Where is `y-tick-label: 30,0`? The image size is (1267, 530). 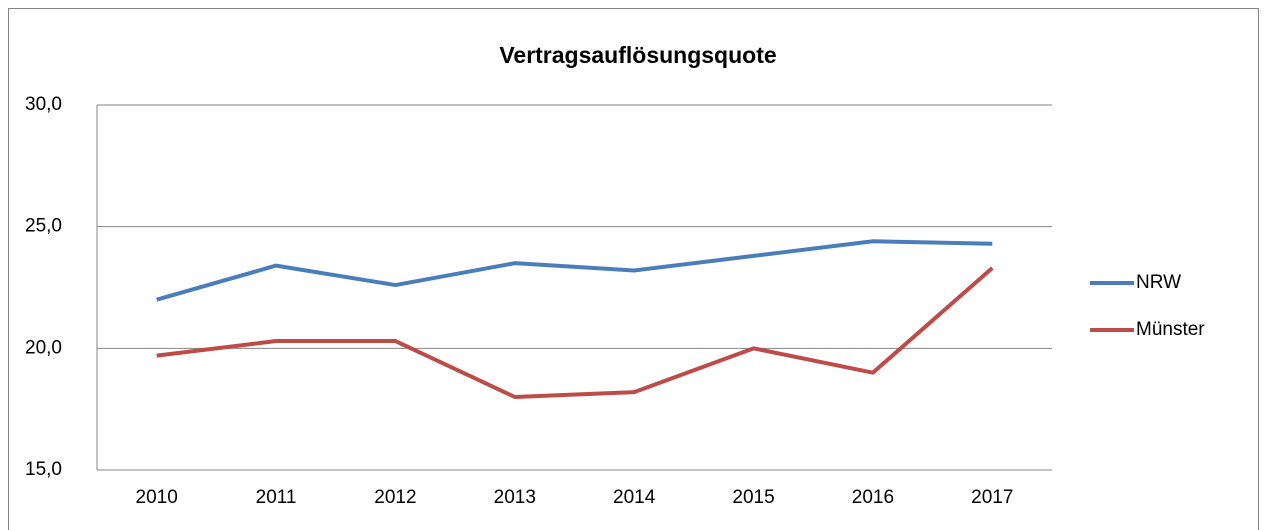 y-tick-label: 30,0 is located at coordinates (43, 104).